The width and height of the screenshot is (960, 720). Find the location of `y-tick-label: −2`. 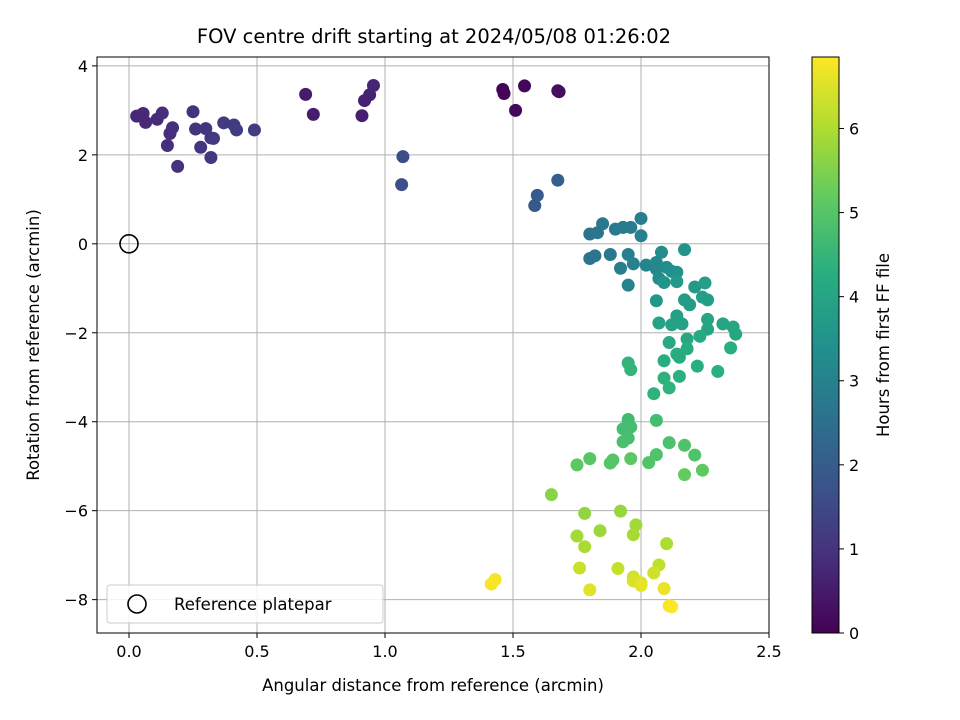

y-tick-label: −2 is located at coordinates (76, 333).